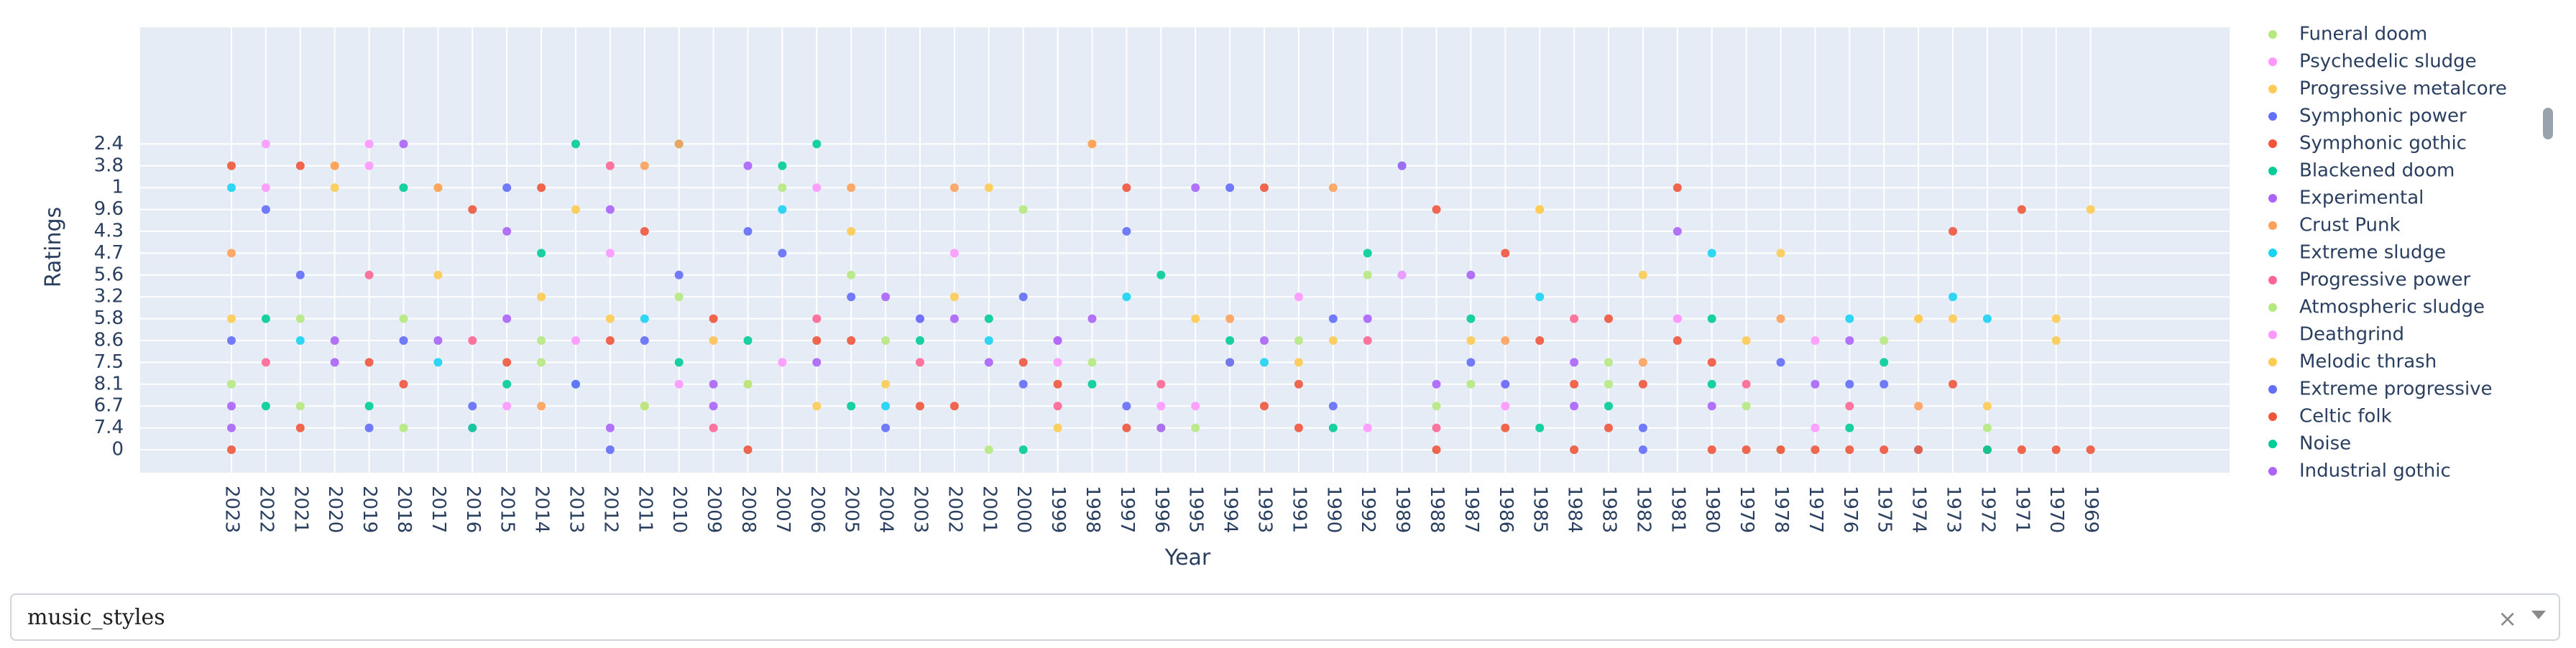  What do you see at coordinates (2538, 615) in the screenshot?
I see `chevron-down-icon` at bounding box center [2538, 615].